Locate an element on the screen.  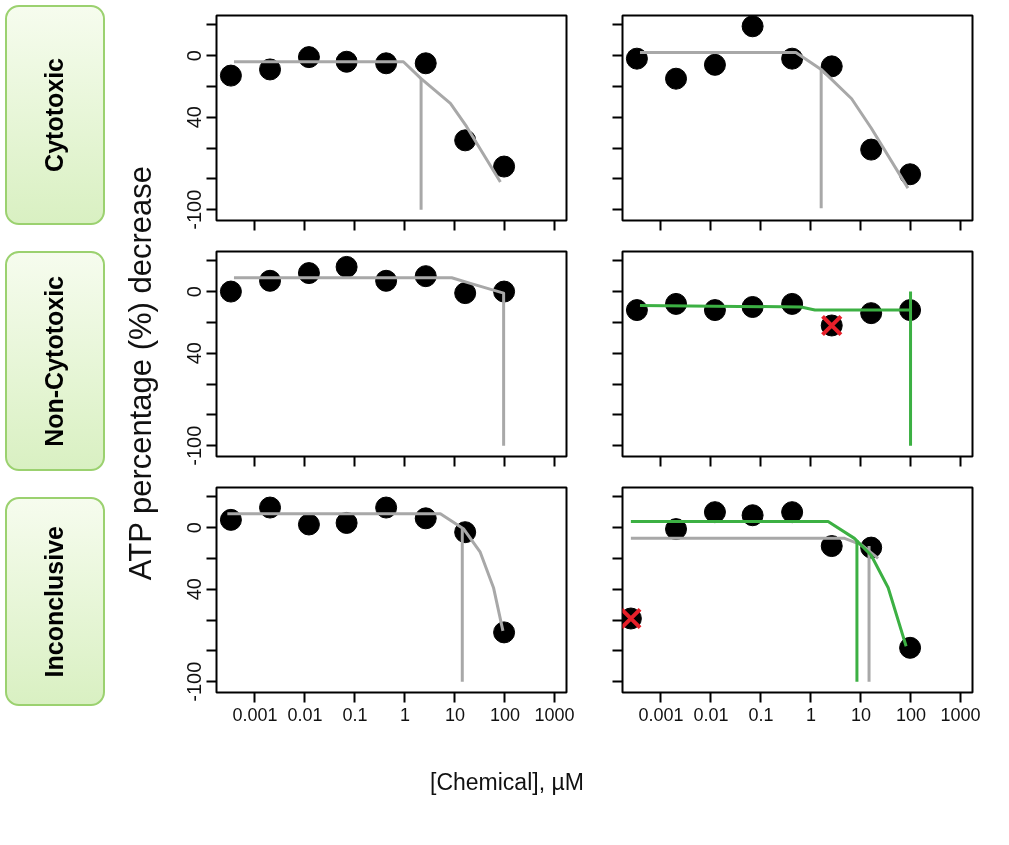
text: Inconclusive is located at coordinates (54, 601).